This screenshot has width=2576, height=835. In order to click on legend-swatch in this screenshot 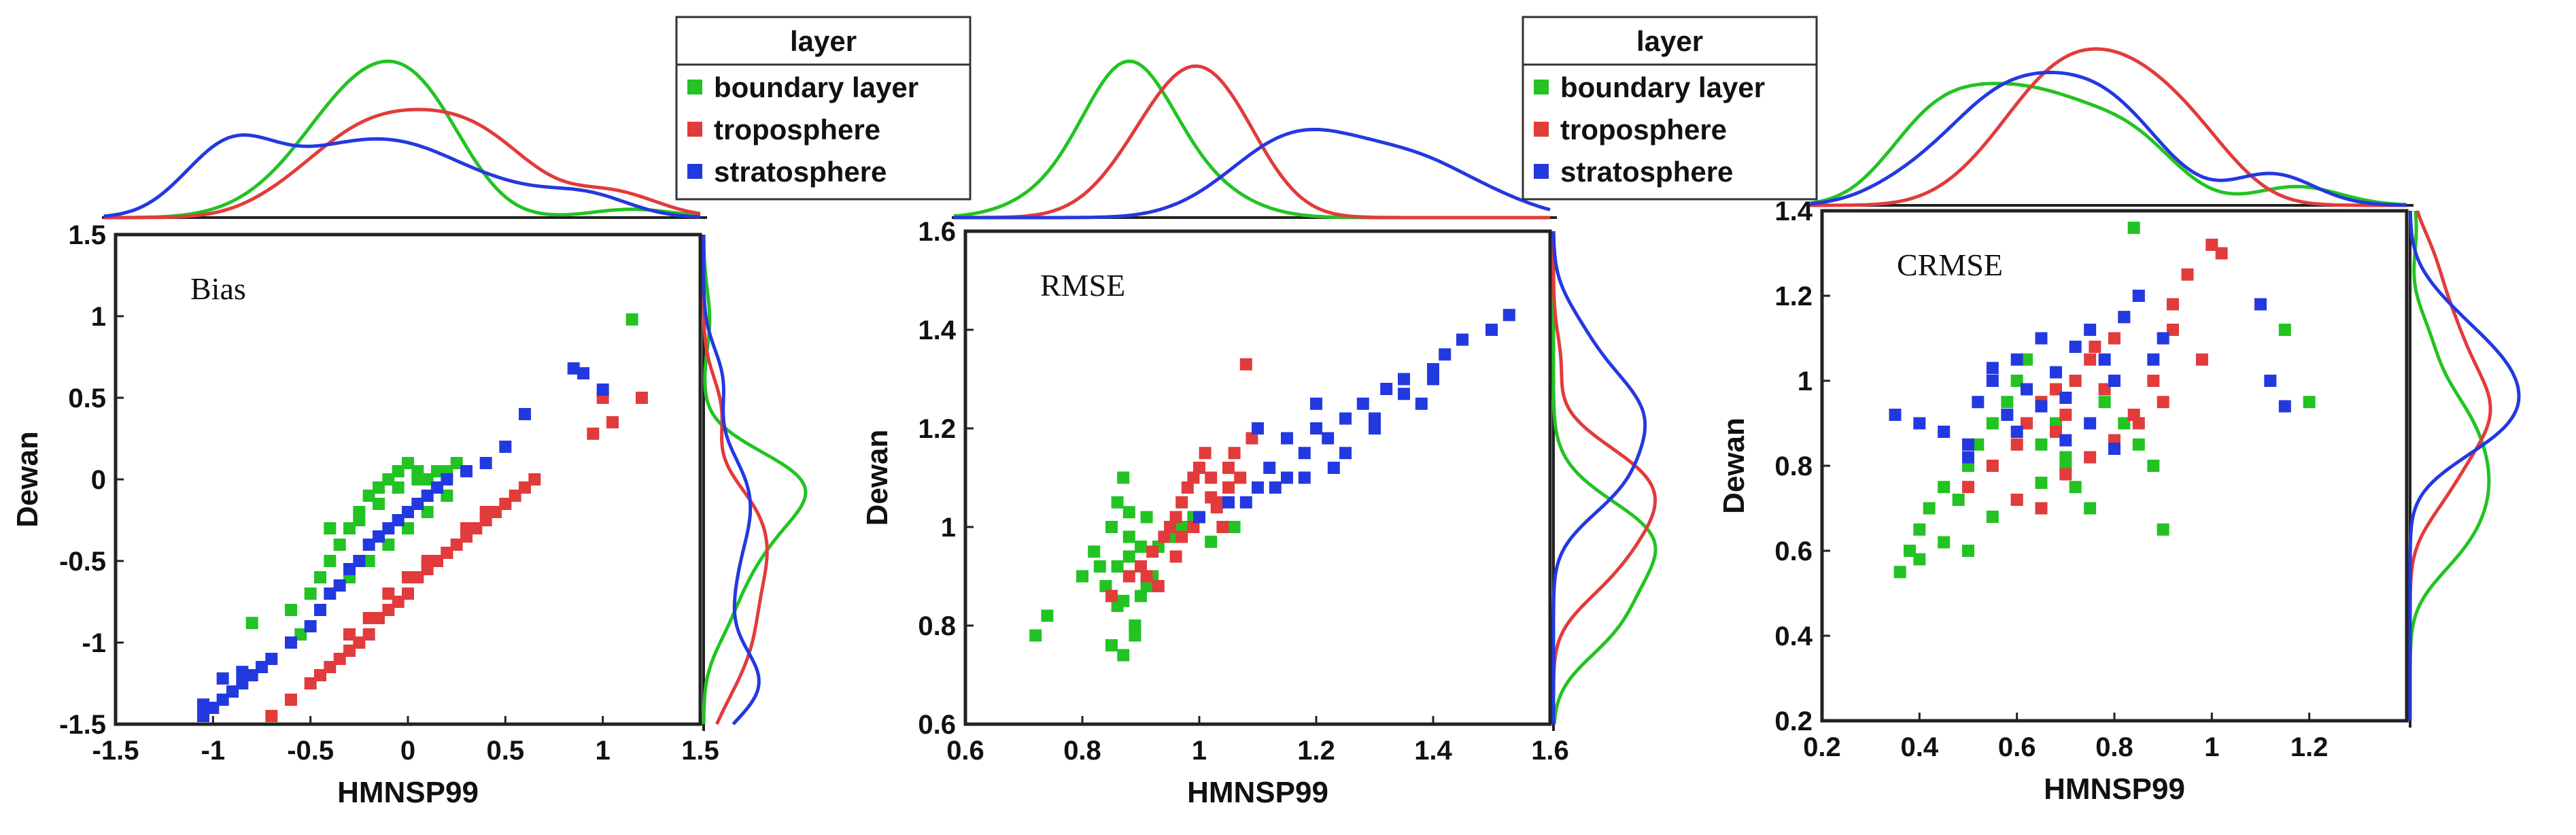, I will do `click(1541, 171)`.